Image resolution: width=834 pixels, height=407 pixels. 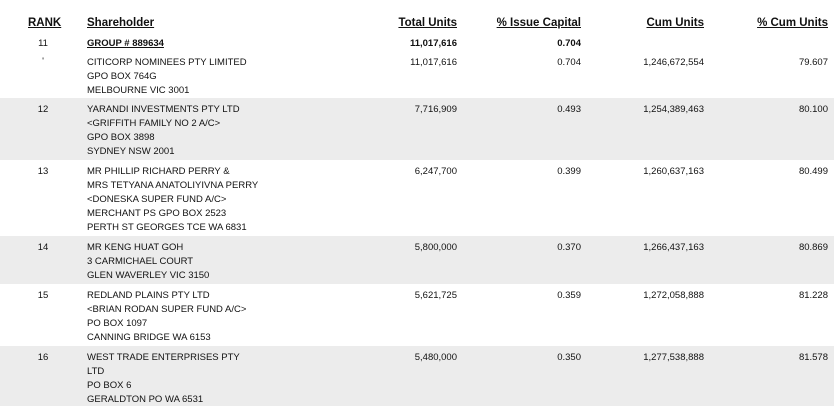 I want to click on holder-line: CANNING BRIDGE WA 6153, so click(x=149, y=337).